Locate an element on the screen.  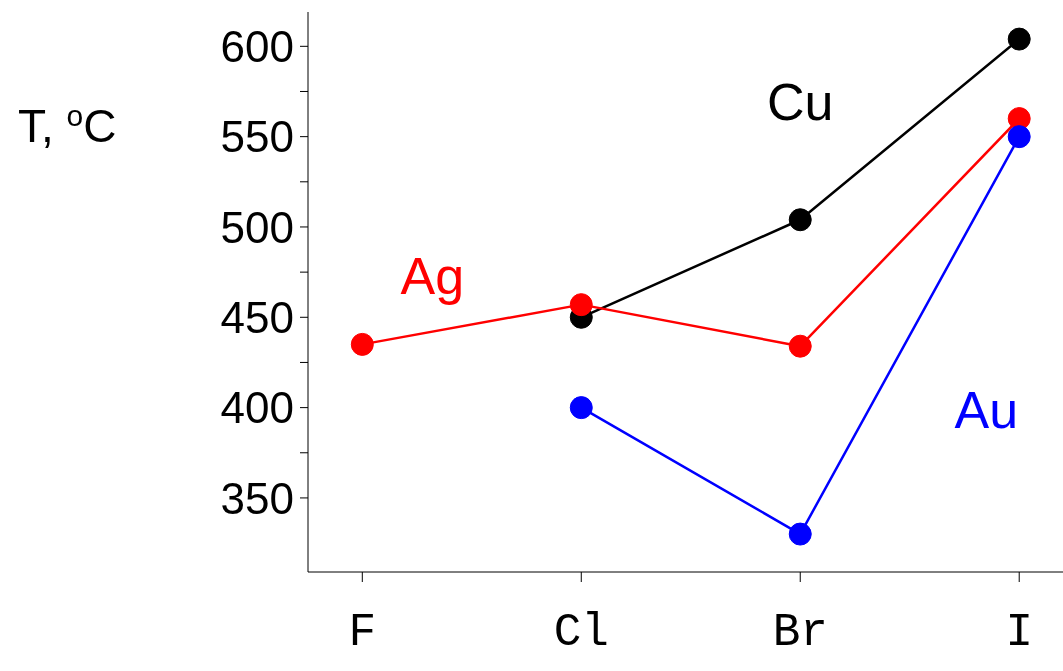
y-tick-label: 600 is located at coordinates (257, 46).